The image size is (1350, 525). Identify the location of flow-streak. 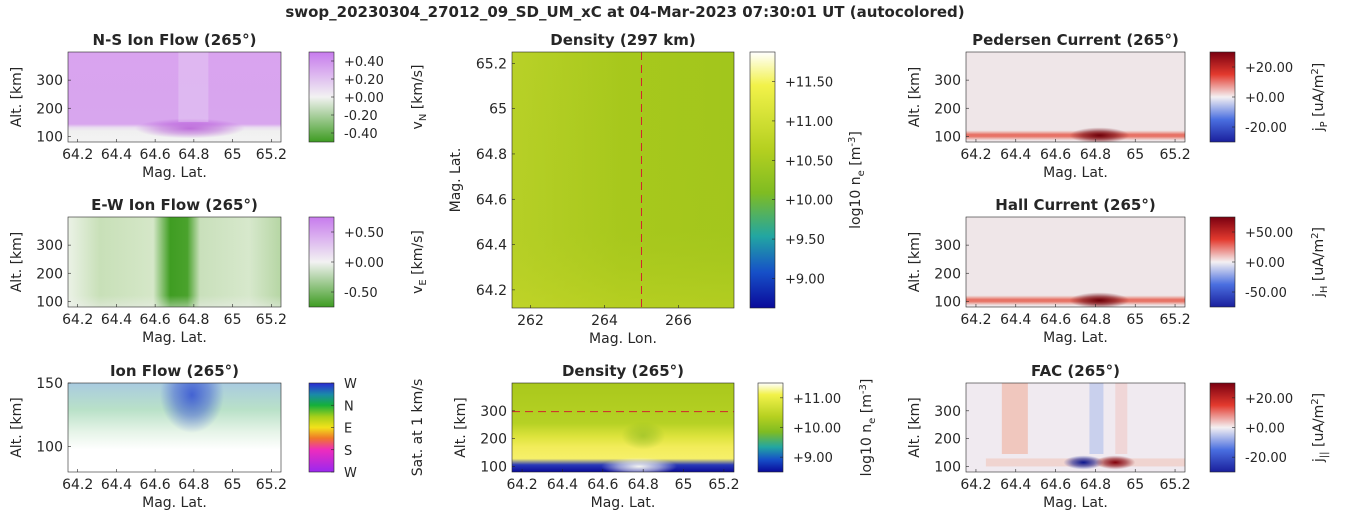
(193, 87).